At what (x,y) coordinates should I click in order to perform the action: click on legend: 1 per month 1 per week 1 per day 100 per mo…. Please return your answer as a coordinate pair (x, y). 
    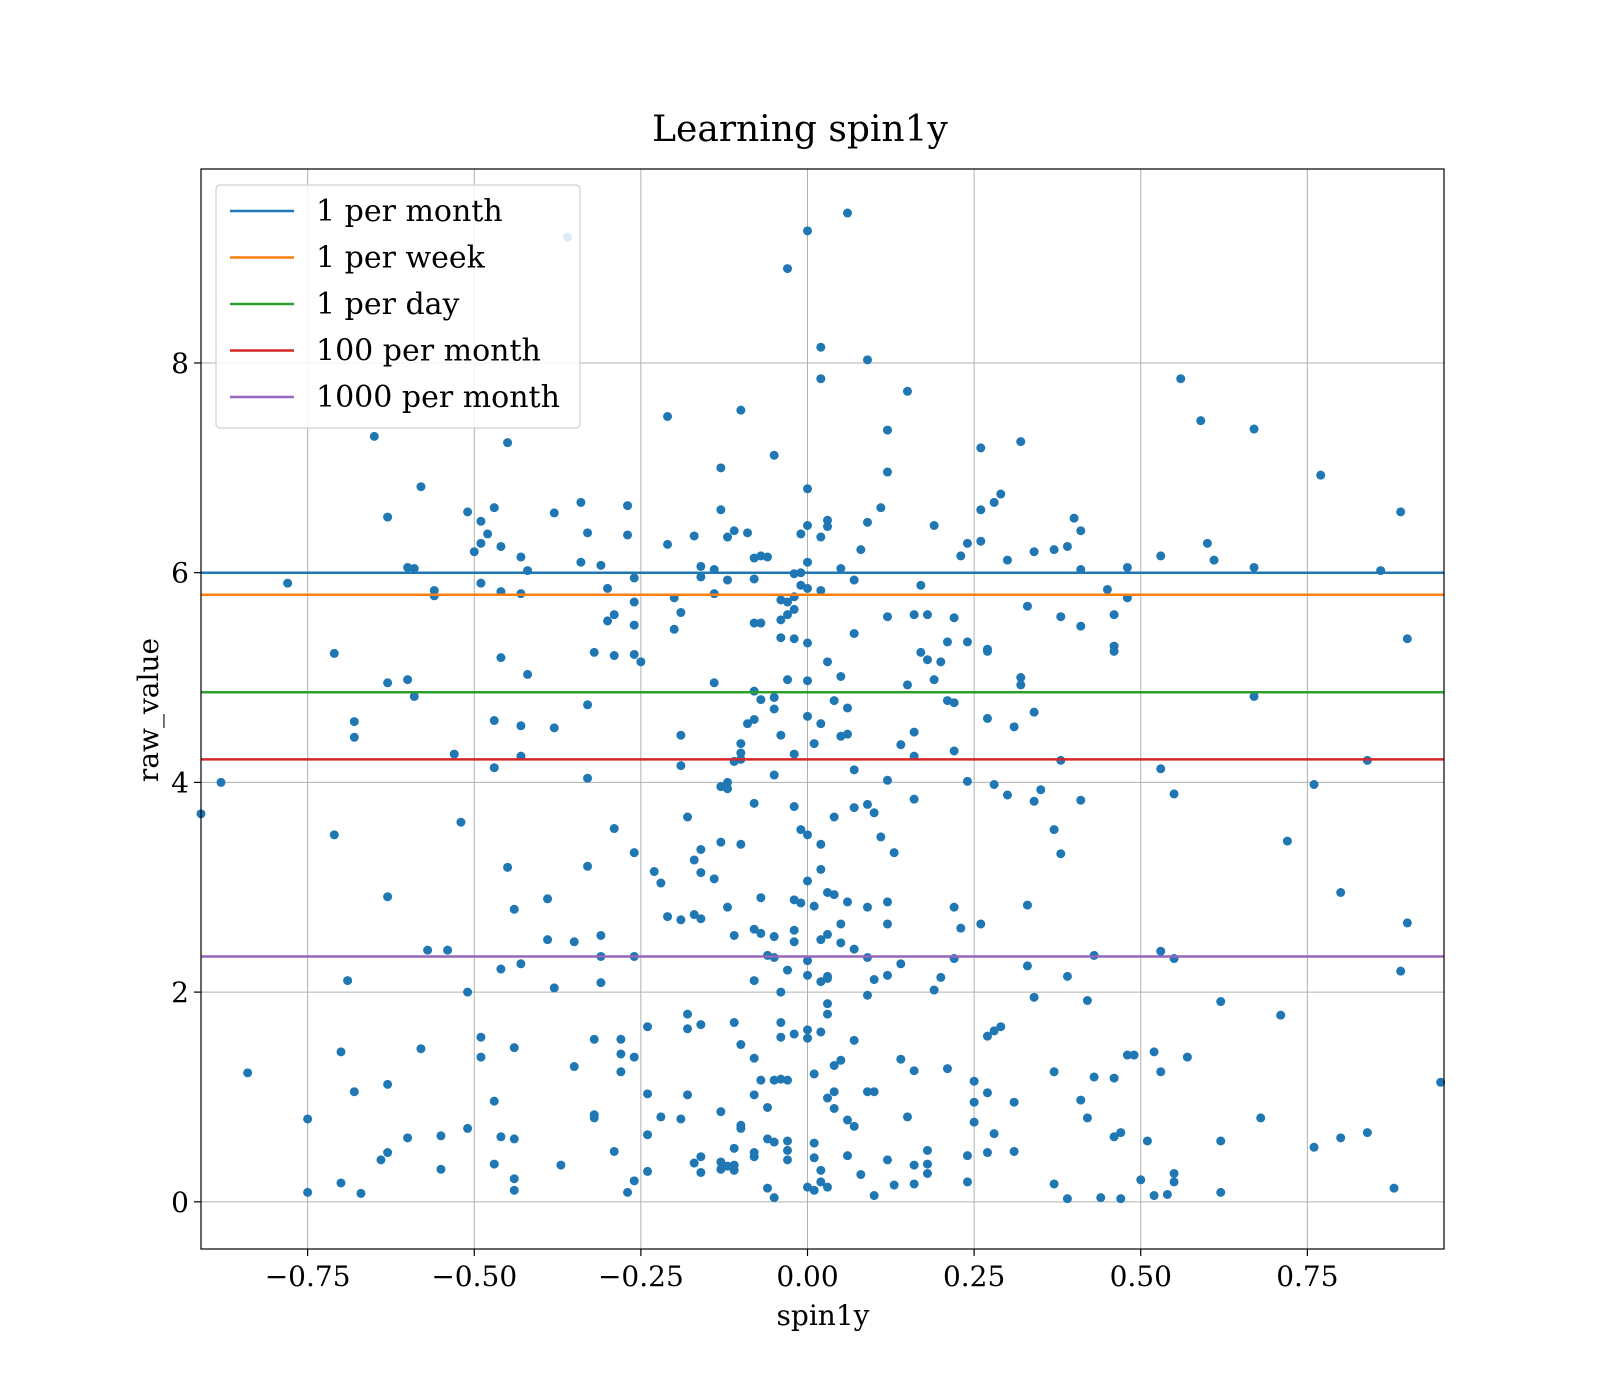
    Looking at the image, I should click on (398, 306).